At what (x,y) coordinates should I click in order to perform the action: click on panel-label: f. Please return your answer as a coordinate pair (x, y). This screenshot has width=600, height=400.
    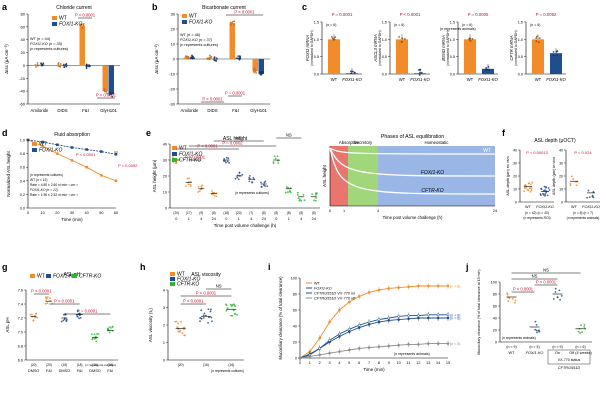
    Looking at the image, I should click on (504, 133).